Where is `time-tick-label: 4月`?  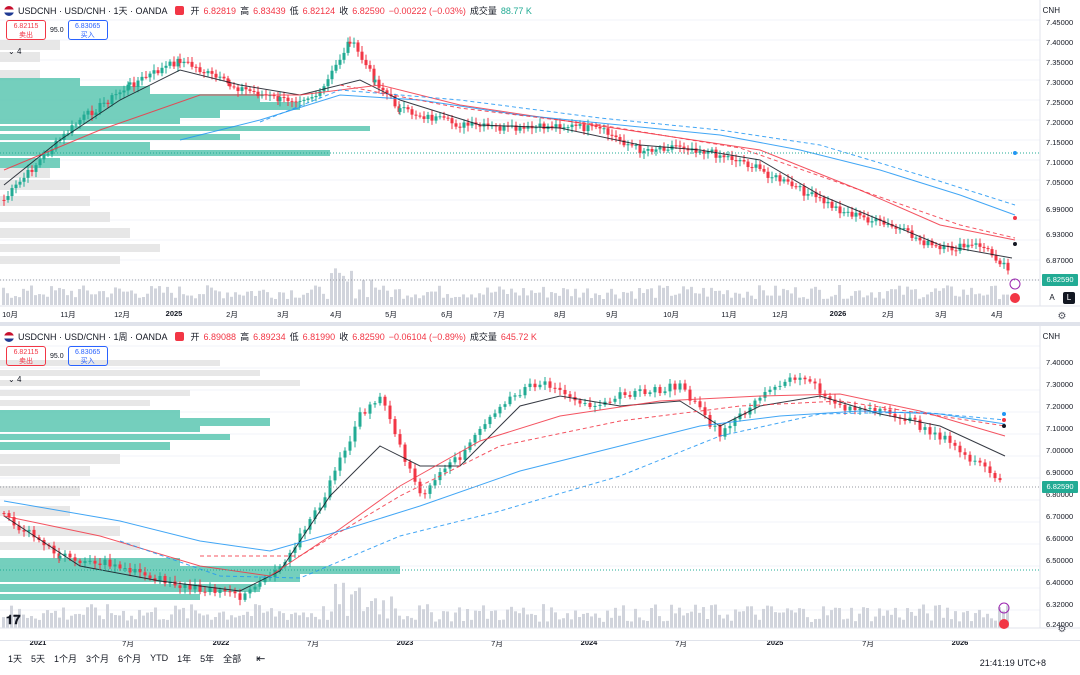
time-tick-label: 4月 is located at coordinates (997, 314).